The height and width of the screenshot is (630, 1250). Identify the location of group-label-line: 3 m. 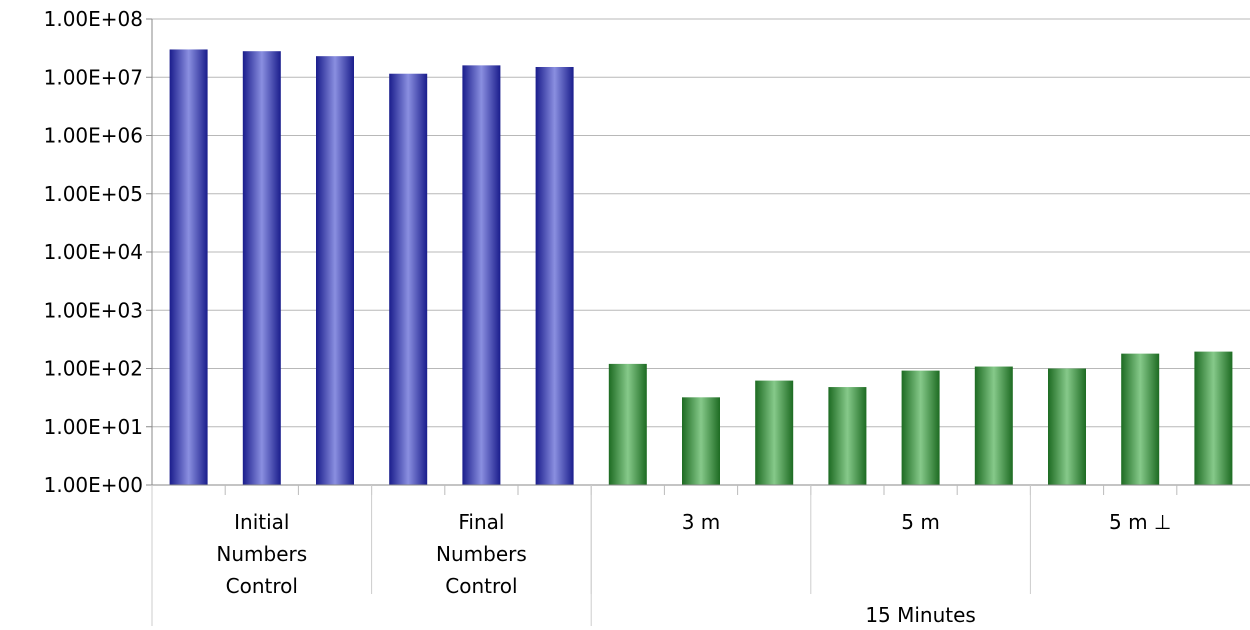
(701, 522).